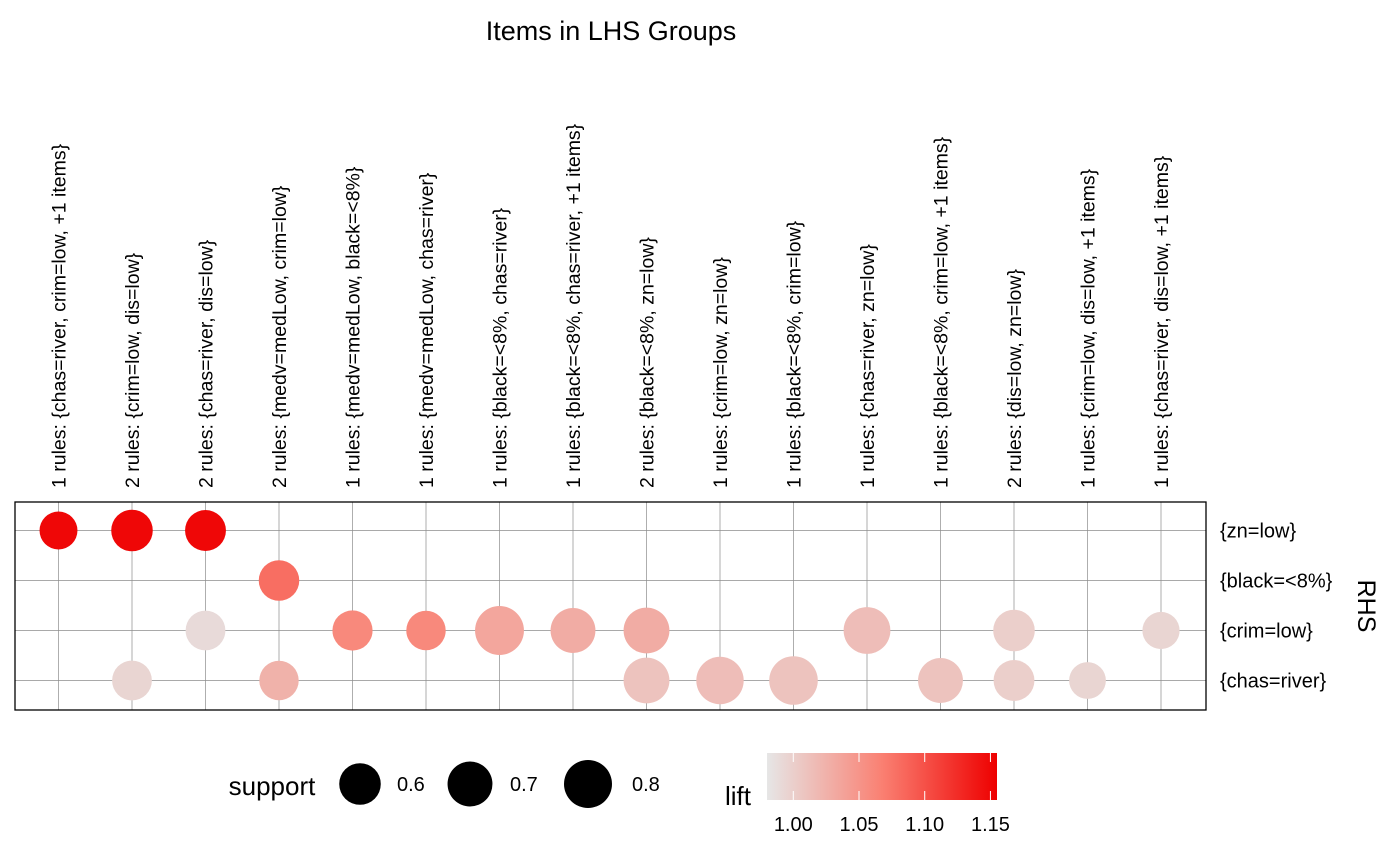 This screenshot has width=1400, height=865. What do you see at coordinates (427, 330) in the screenshot?
I see `x-tick-label: 1 rules: {medv=medLow, chas=river}` at bounding box center [427, 330].